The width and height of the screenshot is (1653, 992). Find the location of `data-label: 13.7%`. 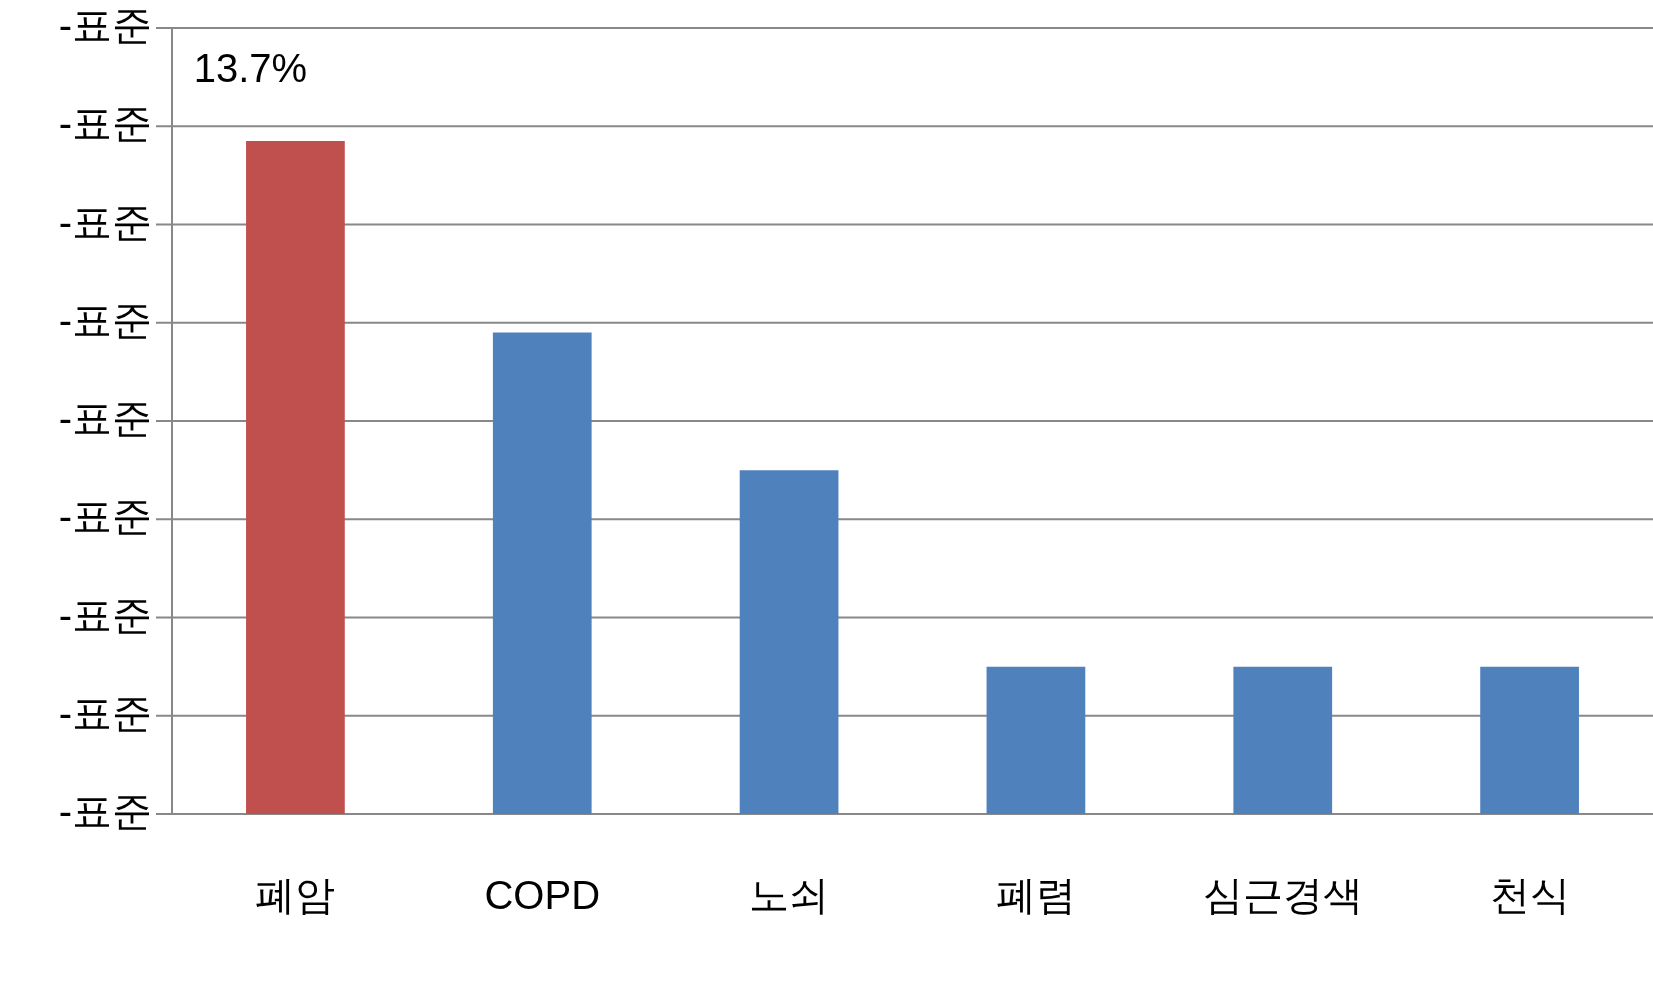

data-label: 13.7% is located at coordinates (250, 68).